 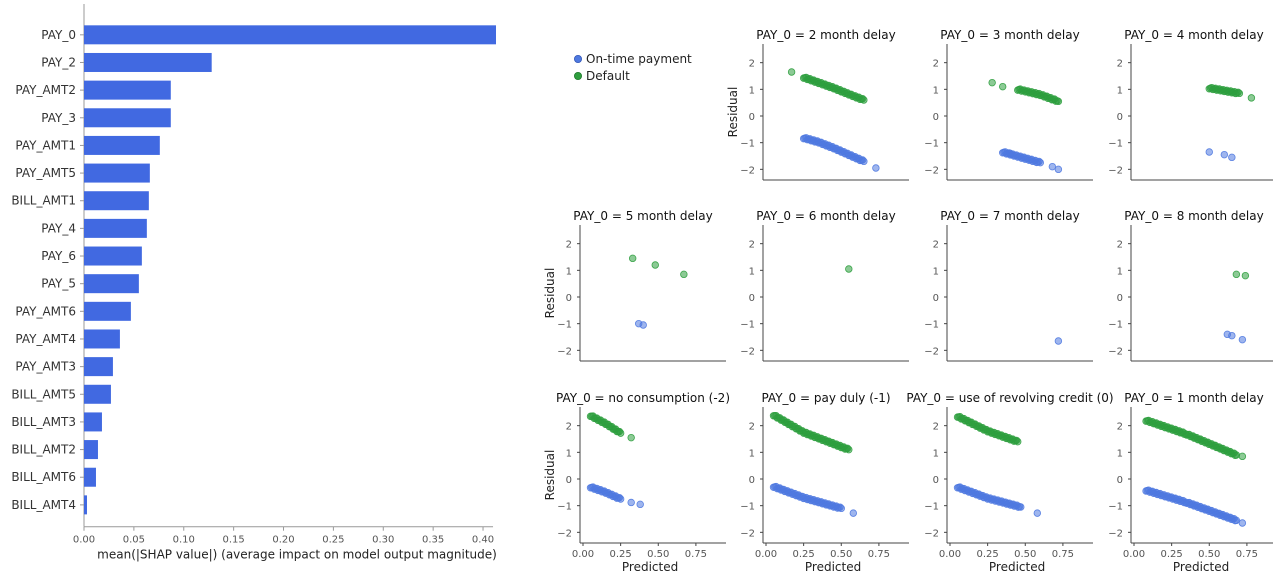 What do you see at coordinates (97, 394) in the screenshot?
I see `bar-bill-amt5` at bounding box center [97, 394].